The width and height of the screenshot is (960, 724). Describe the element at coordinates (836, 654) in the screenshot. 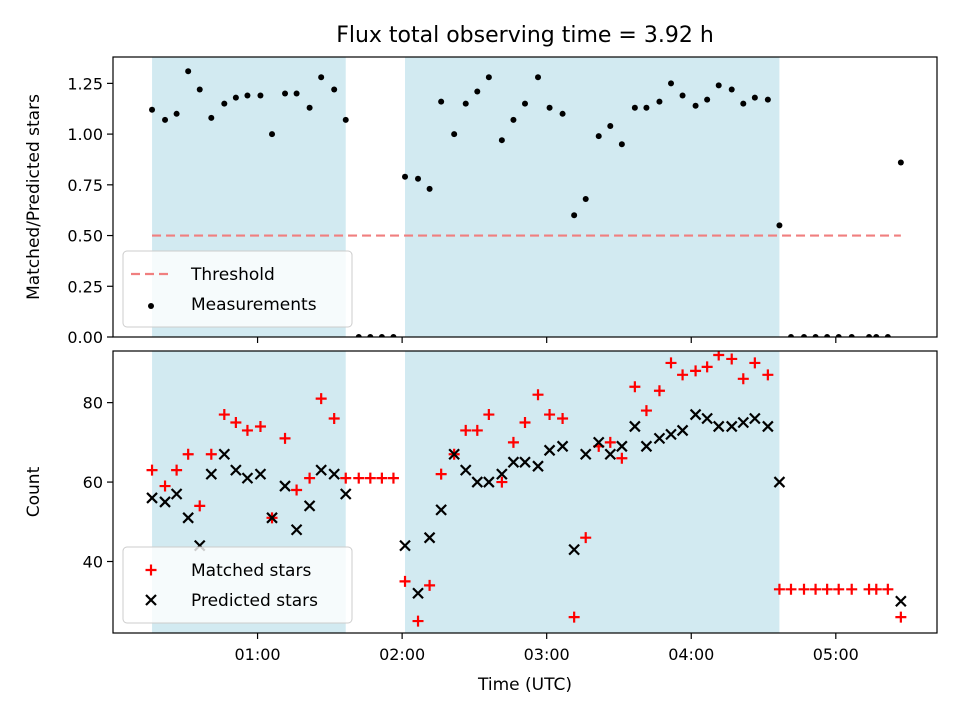

I see `x-tick-label: 05:00` at that location.